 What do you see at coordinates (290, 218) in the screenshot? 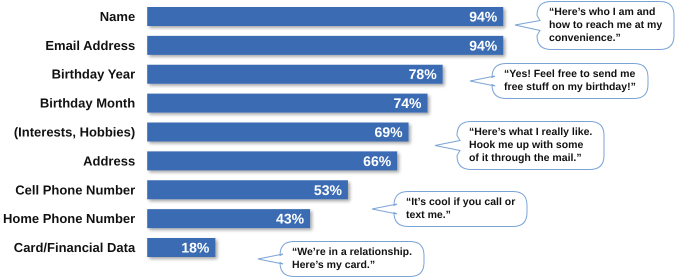
I see `data-label: 43%` at bounding box center [290, 218].